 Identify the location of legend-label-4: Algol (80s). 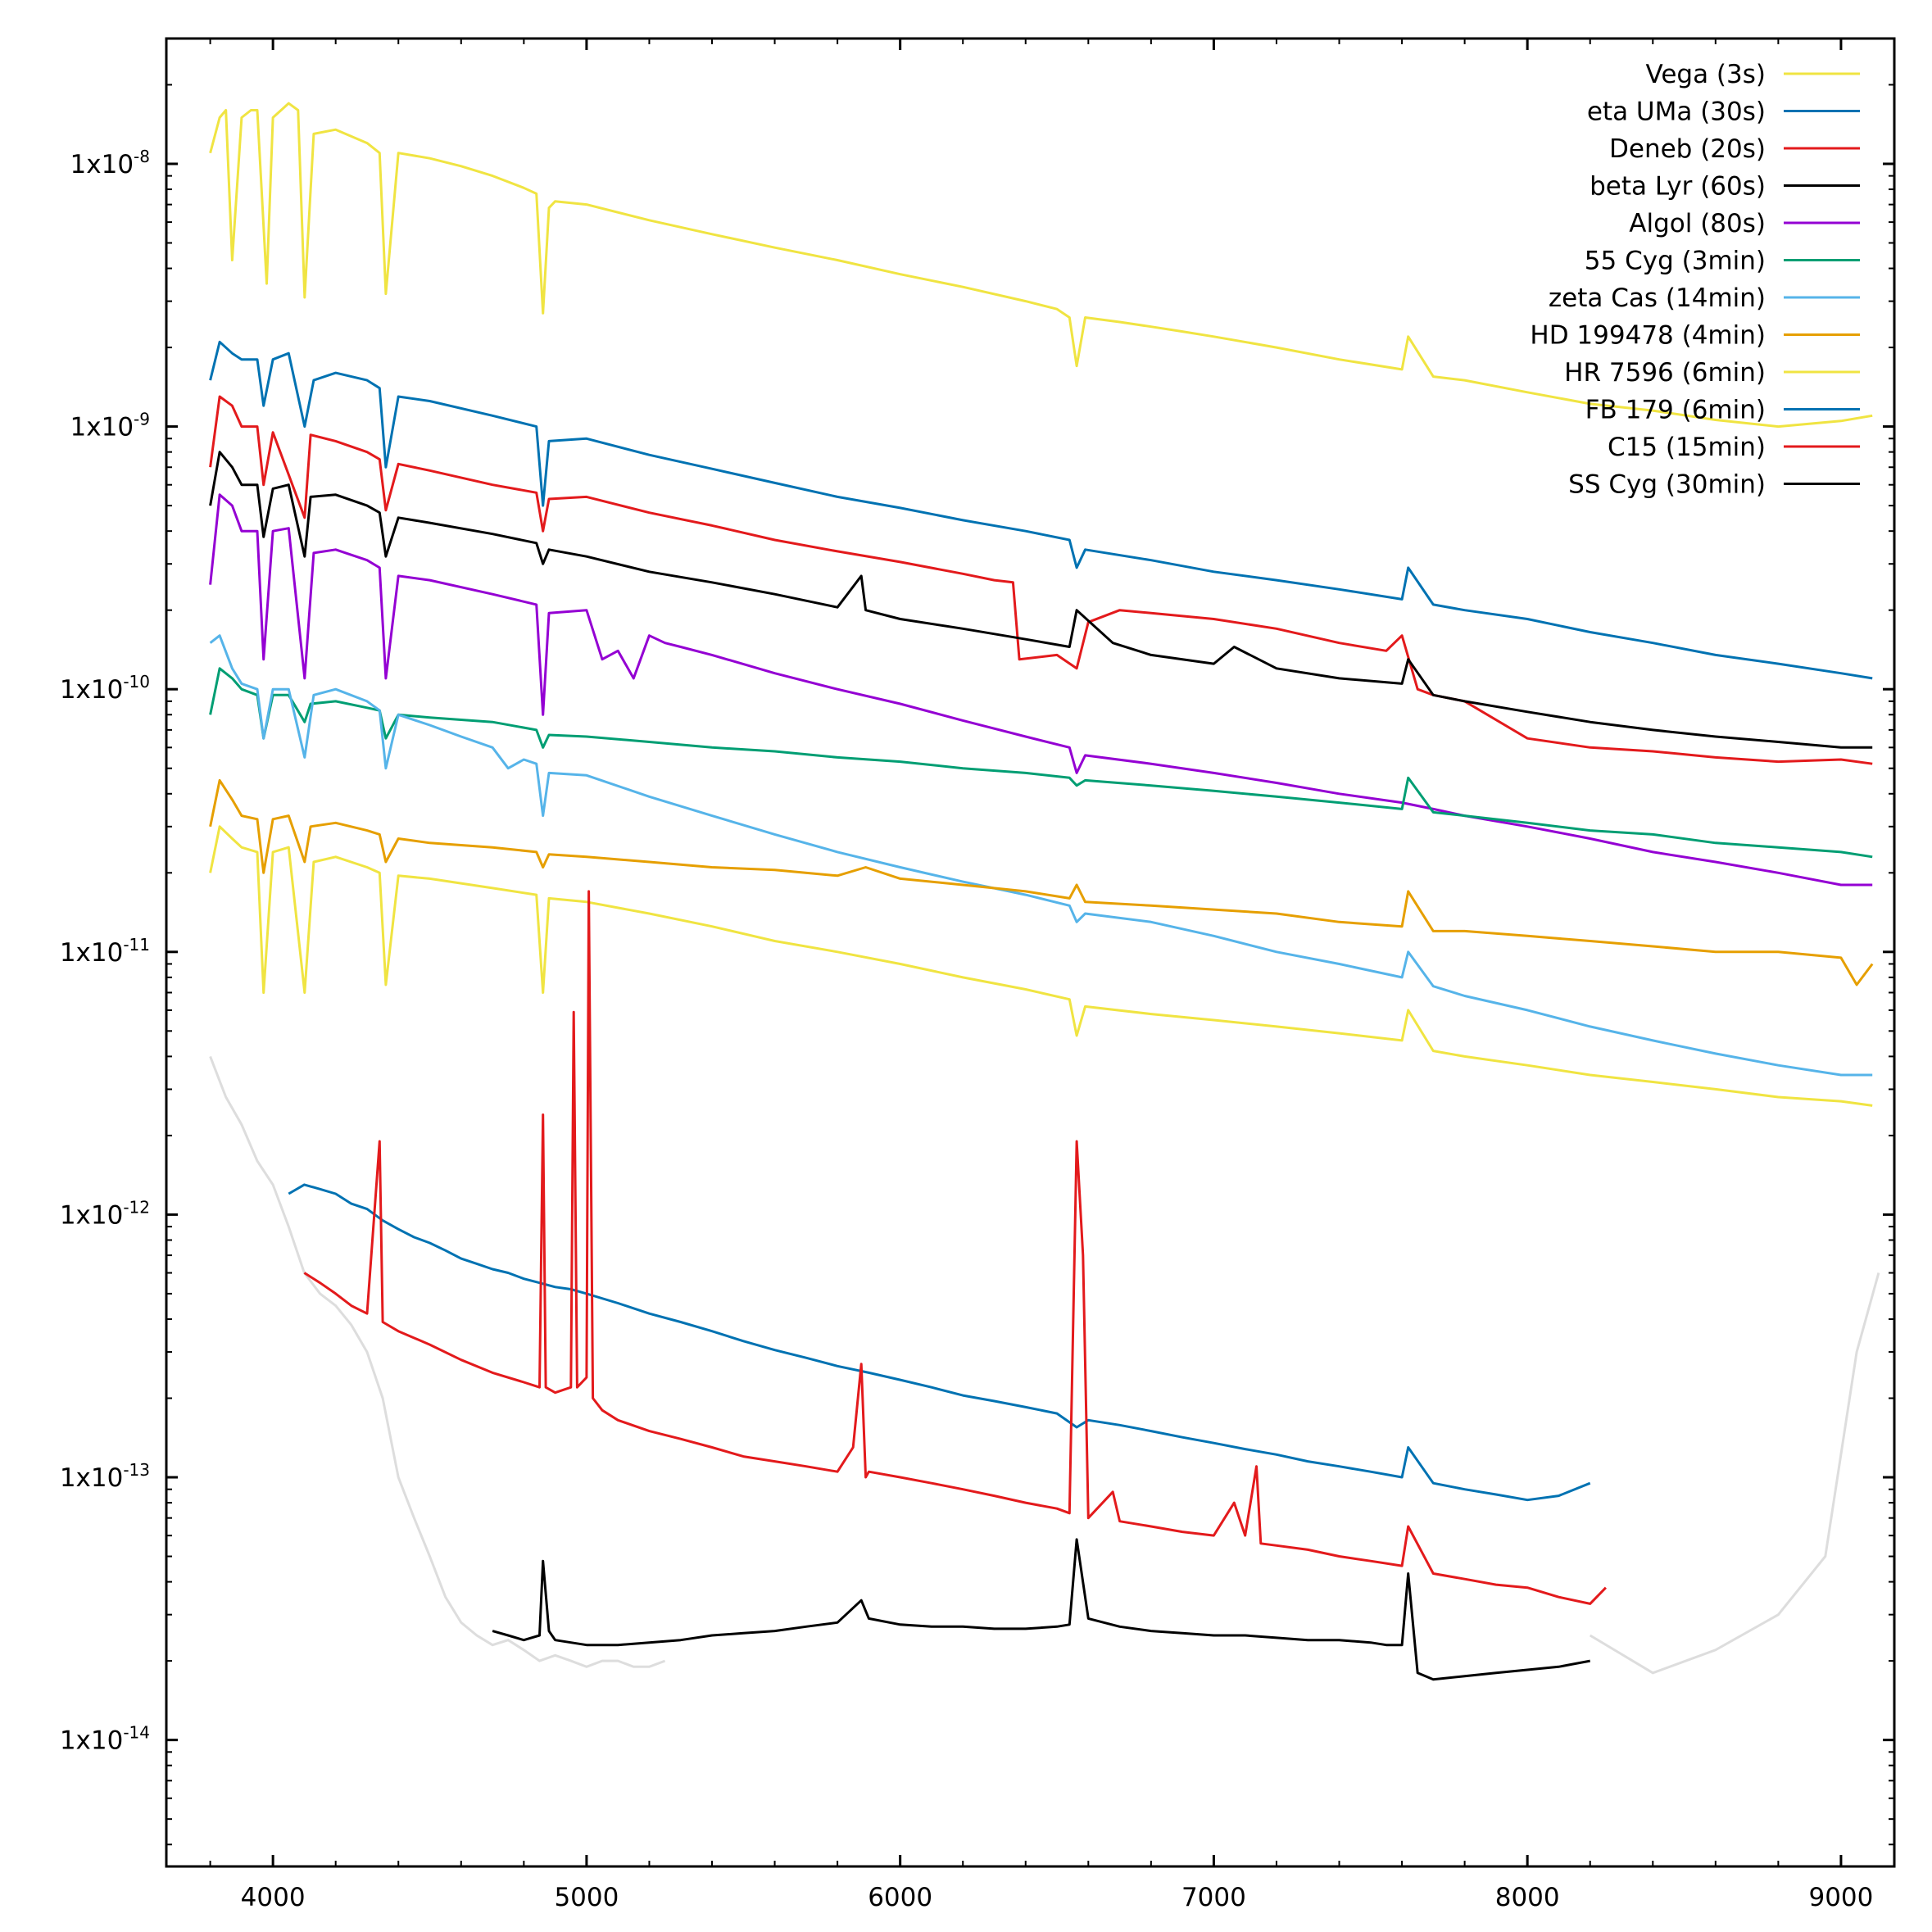
(1697, 224).